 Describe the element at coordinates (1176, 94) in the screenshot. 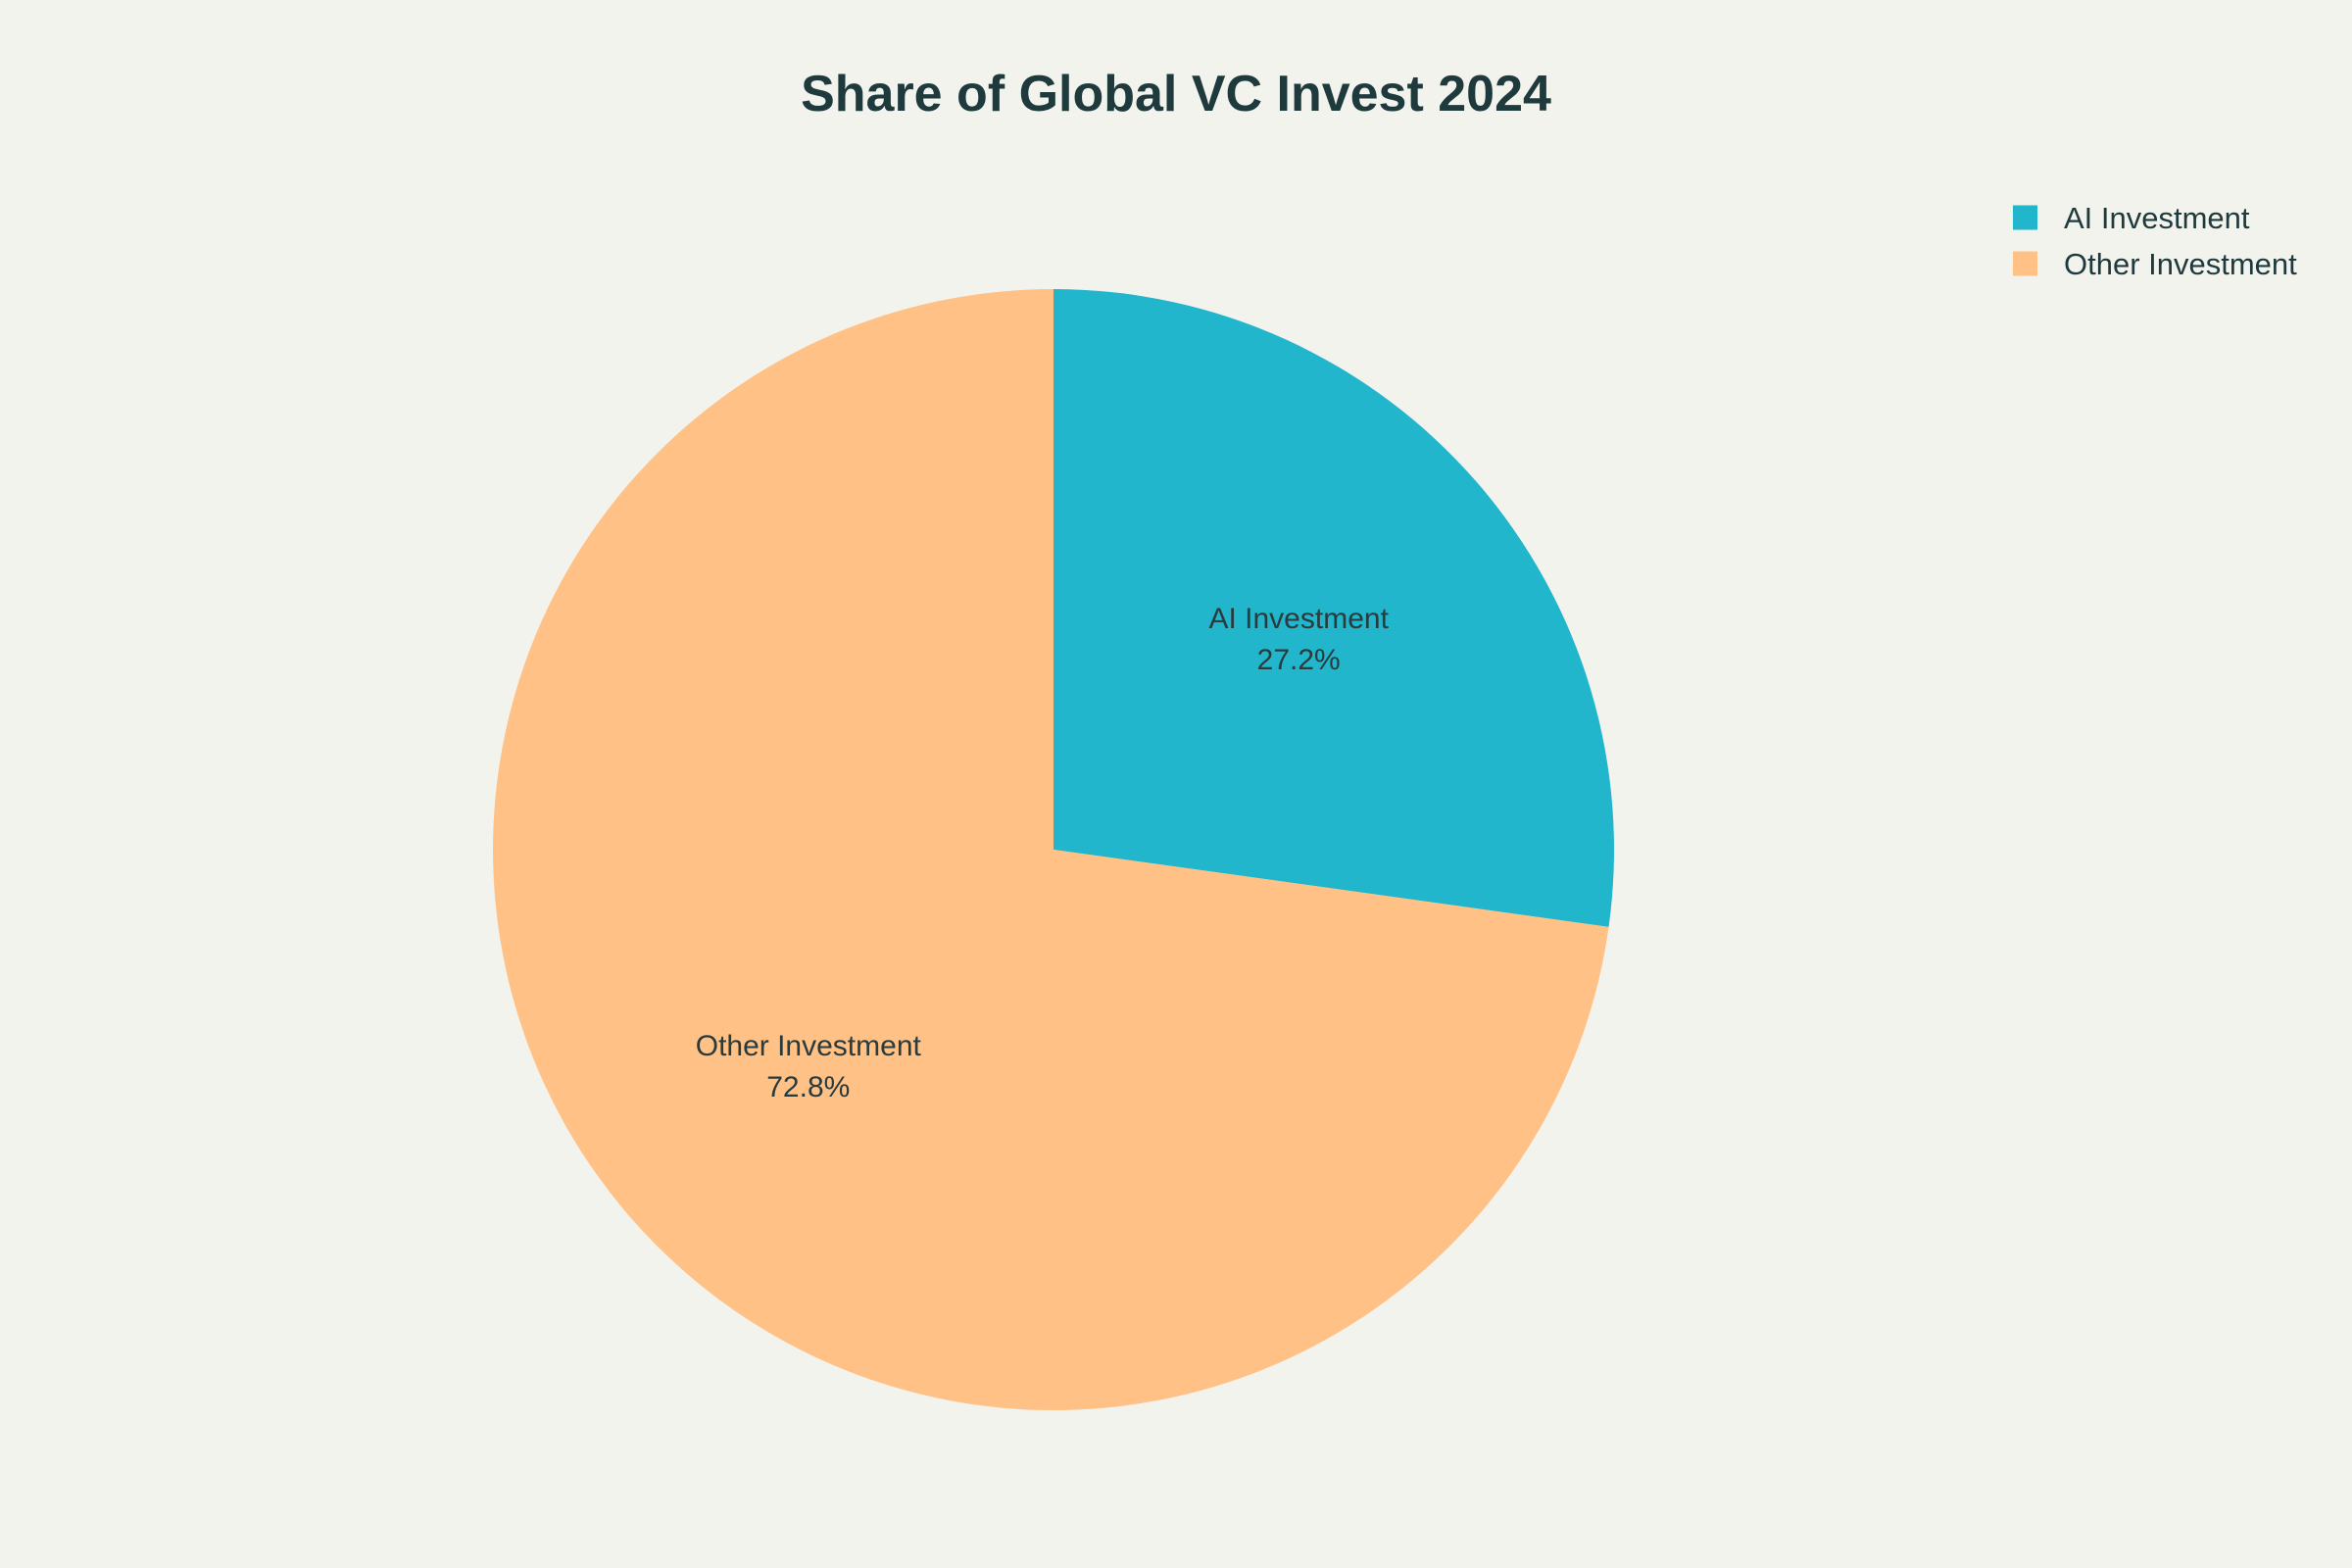

I see `chart-title: Share of Global VC Invest 2024` at that location.